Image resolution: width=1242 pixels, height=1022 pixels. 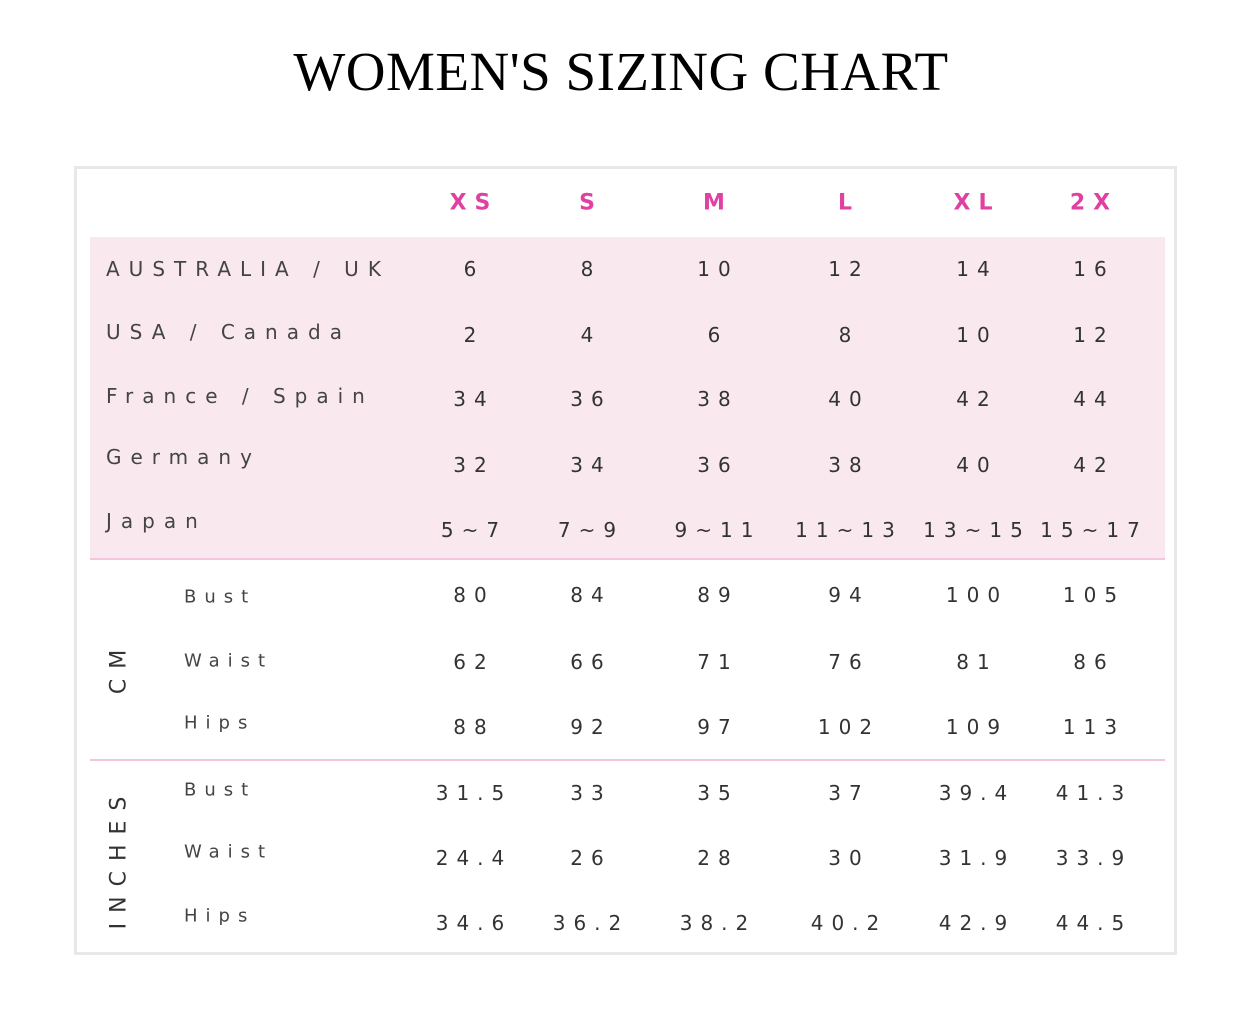 What do you see at coordinates (849, 595) in the screenshot?
I see `table-cell: 94` at bounding box center [849, 595].